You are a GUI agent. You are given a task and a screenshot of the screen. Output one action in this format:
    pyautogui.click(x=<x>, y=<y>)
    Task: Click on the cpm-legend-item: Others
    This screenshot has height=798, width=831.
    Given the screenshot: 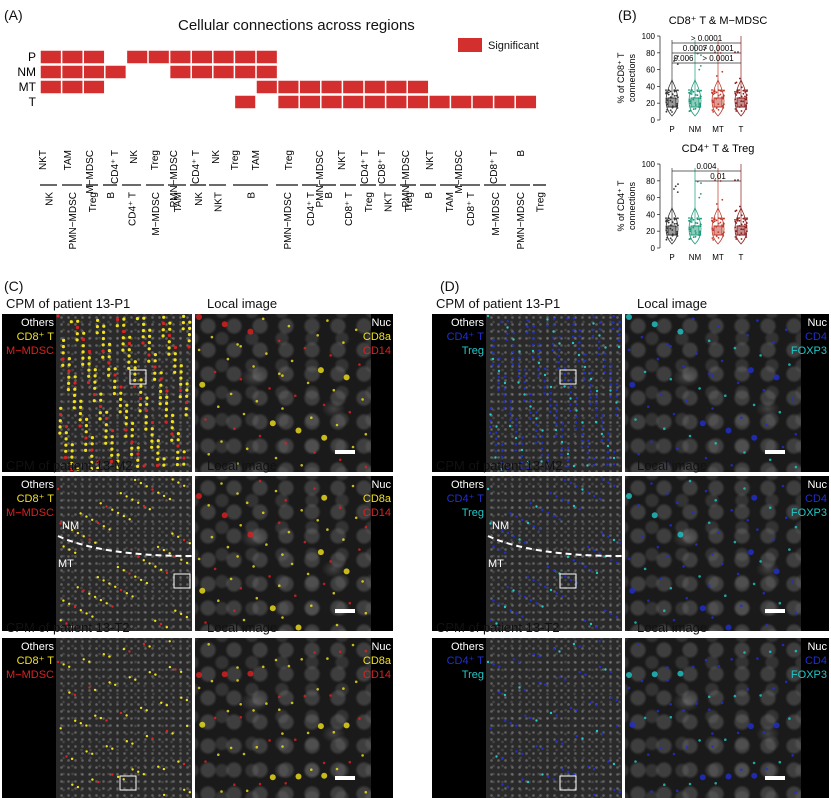 What is the action you would take?
    pyautogui.click(x=37, y=485)
    